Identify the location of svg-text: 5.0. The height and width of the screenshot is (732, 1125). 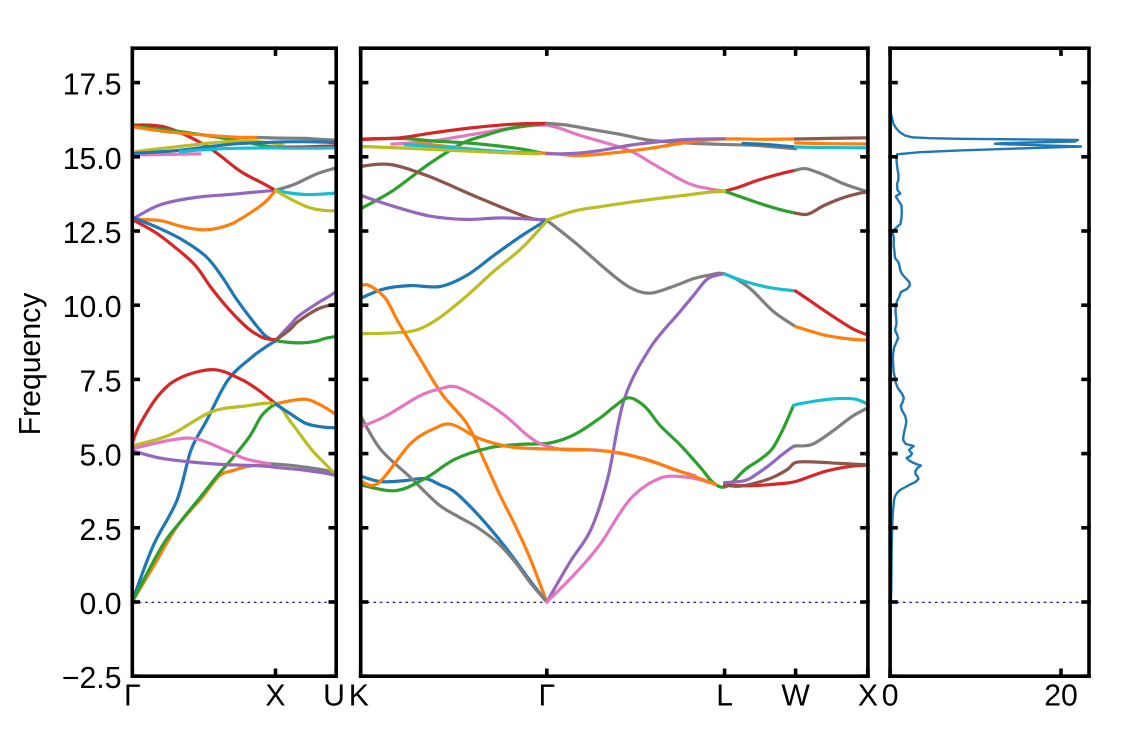
(101, 456).